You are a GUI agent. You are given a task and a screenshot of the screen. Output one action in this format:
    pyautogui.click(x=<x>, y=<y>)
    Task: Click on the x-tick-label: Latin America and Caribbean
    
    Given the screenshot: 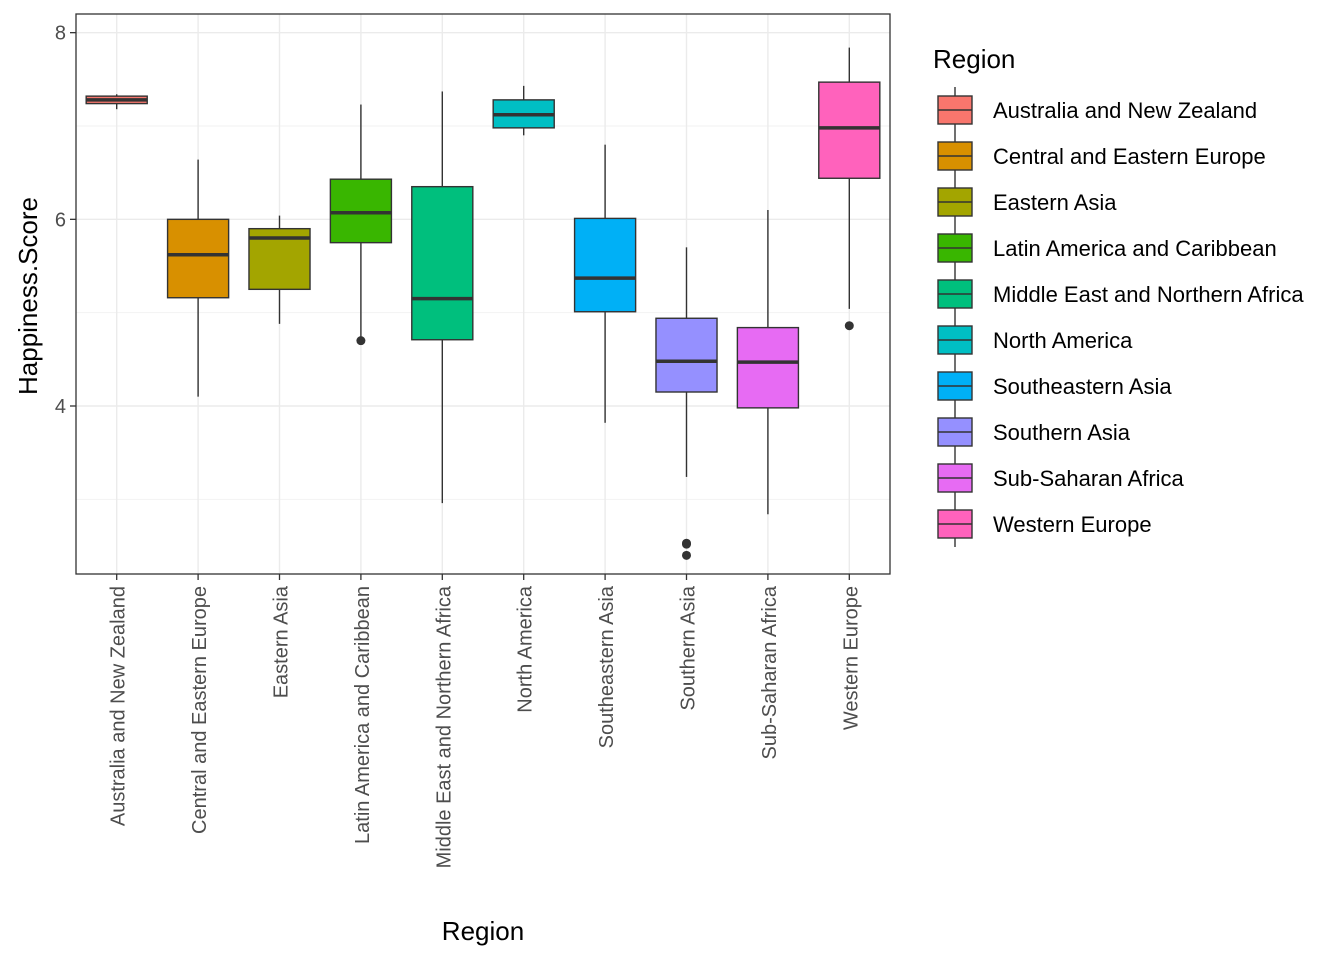 What is the action you would take?
    pyautogui.click(x=363, y=715)
    